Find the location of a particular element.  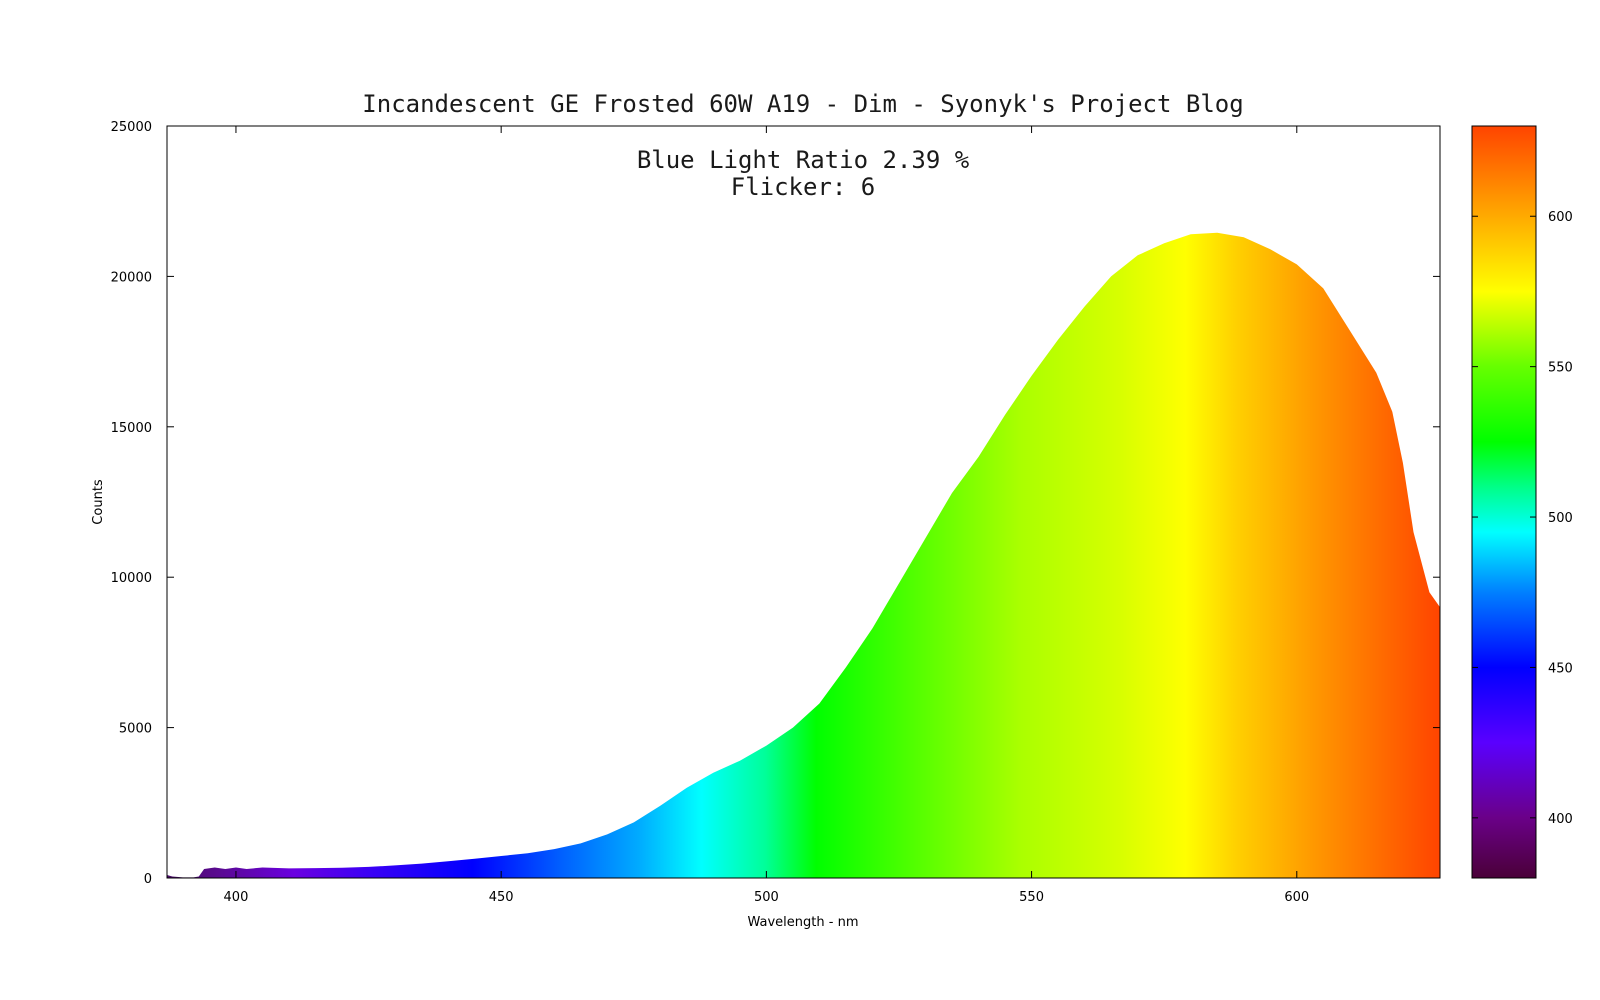

colorbar-tick-label: 550 is located at coordinates (1560, 368).